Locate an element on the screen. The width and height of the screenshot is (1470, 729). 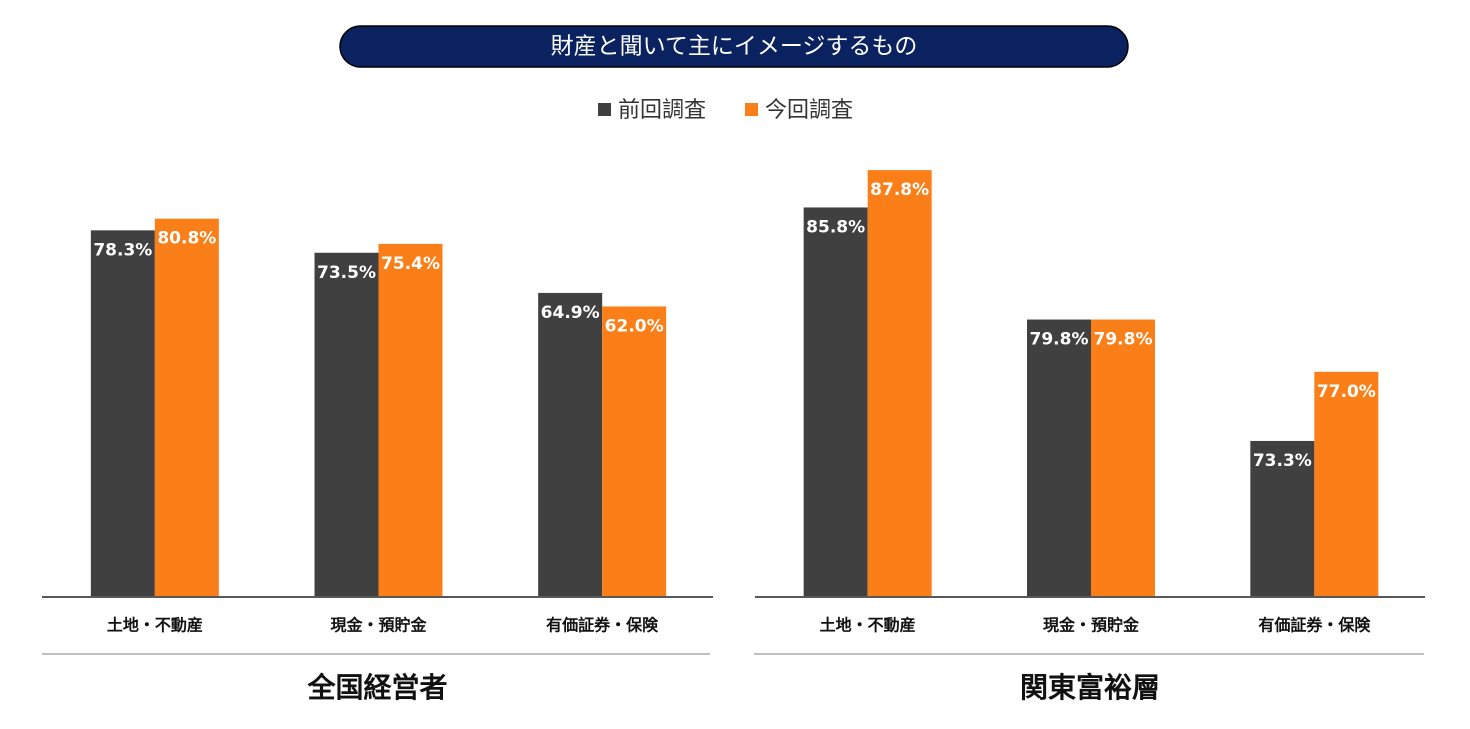
chart-subtitle: 全国経営者 is located at coordinates (376, 687).